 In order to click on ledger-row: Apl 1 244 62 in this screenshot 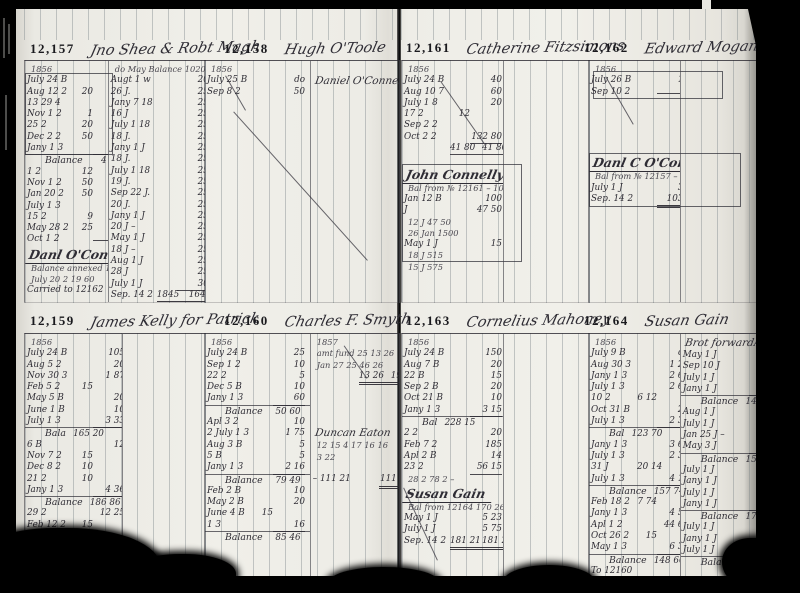, I will do `click(635, 524)`.